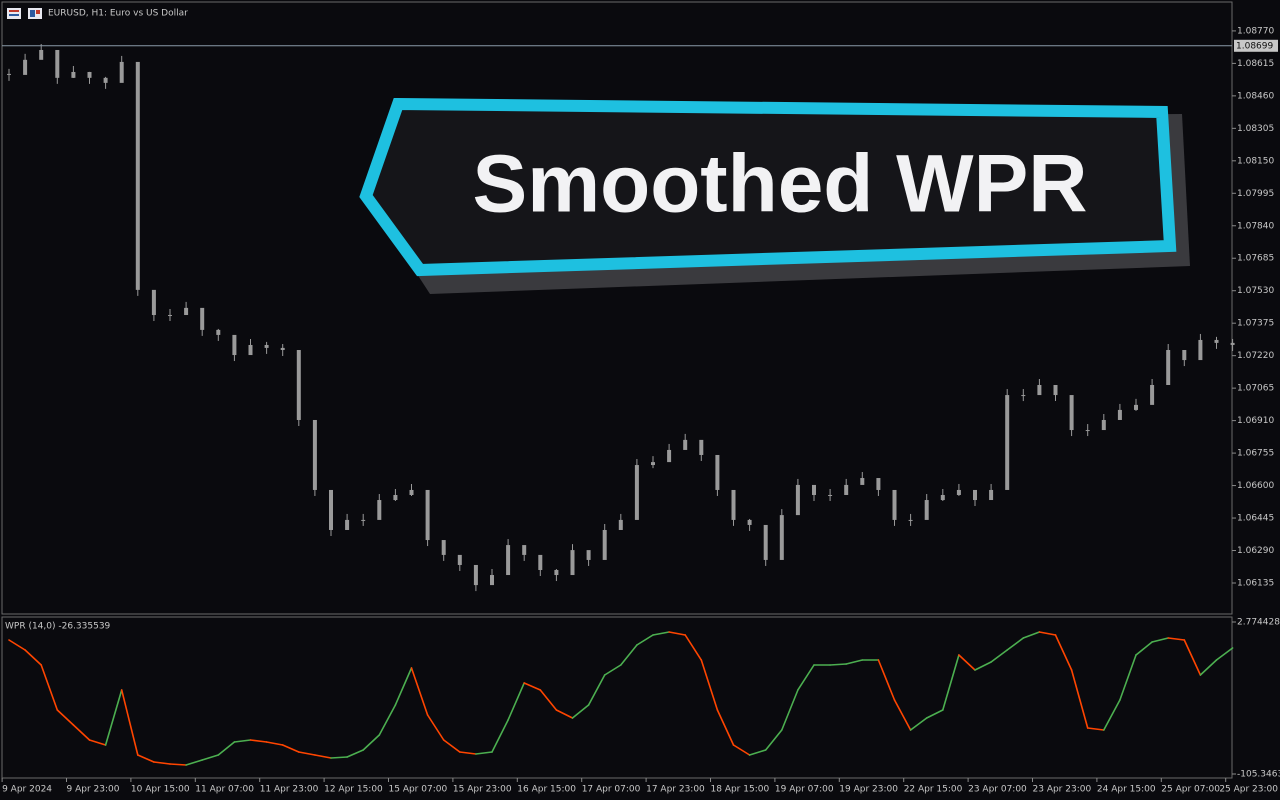  What do you see at coordinates (1190, 790) in the screenshot?
I see `x-tick-label: 25 Apr 07:00` at bounding box center [1190, 790].